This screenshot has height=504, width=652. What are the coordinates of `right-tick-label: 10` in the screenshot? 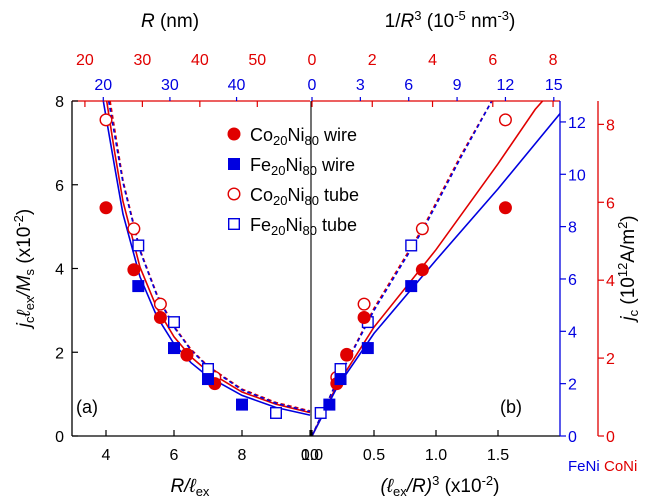 It's located at (577, 175).